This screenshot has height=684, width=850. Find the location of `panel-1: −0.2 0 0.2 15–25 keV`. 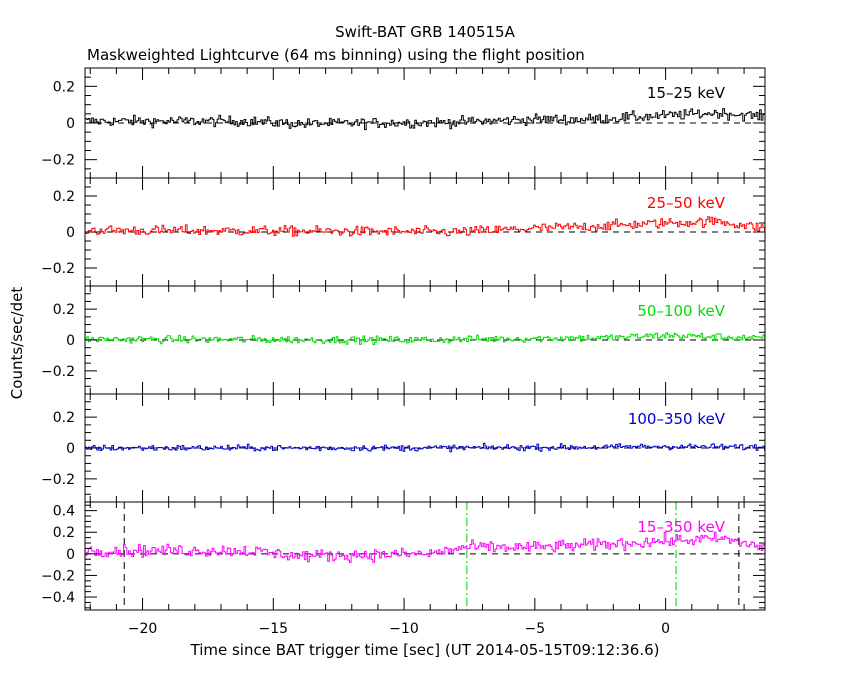

panel-1: −0.2 0 0.2 15–25 keV is located at coordinates (403, 123).